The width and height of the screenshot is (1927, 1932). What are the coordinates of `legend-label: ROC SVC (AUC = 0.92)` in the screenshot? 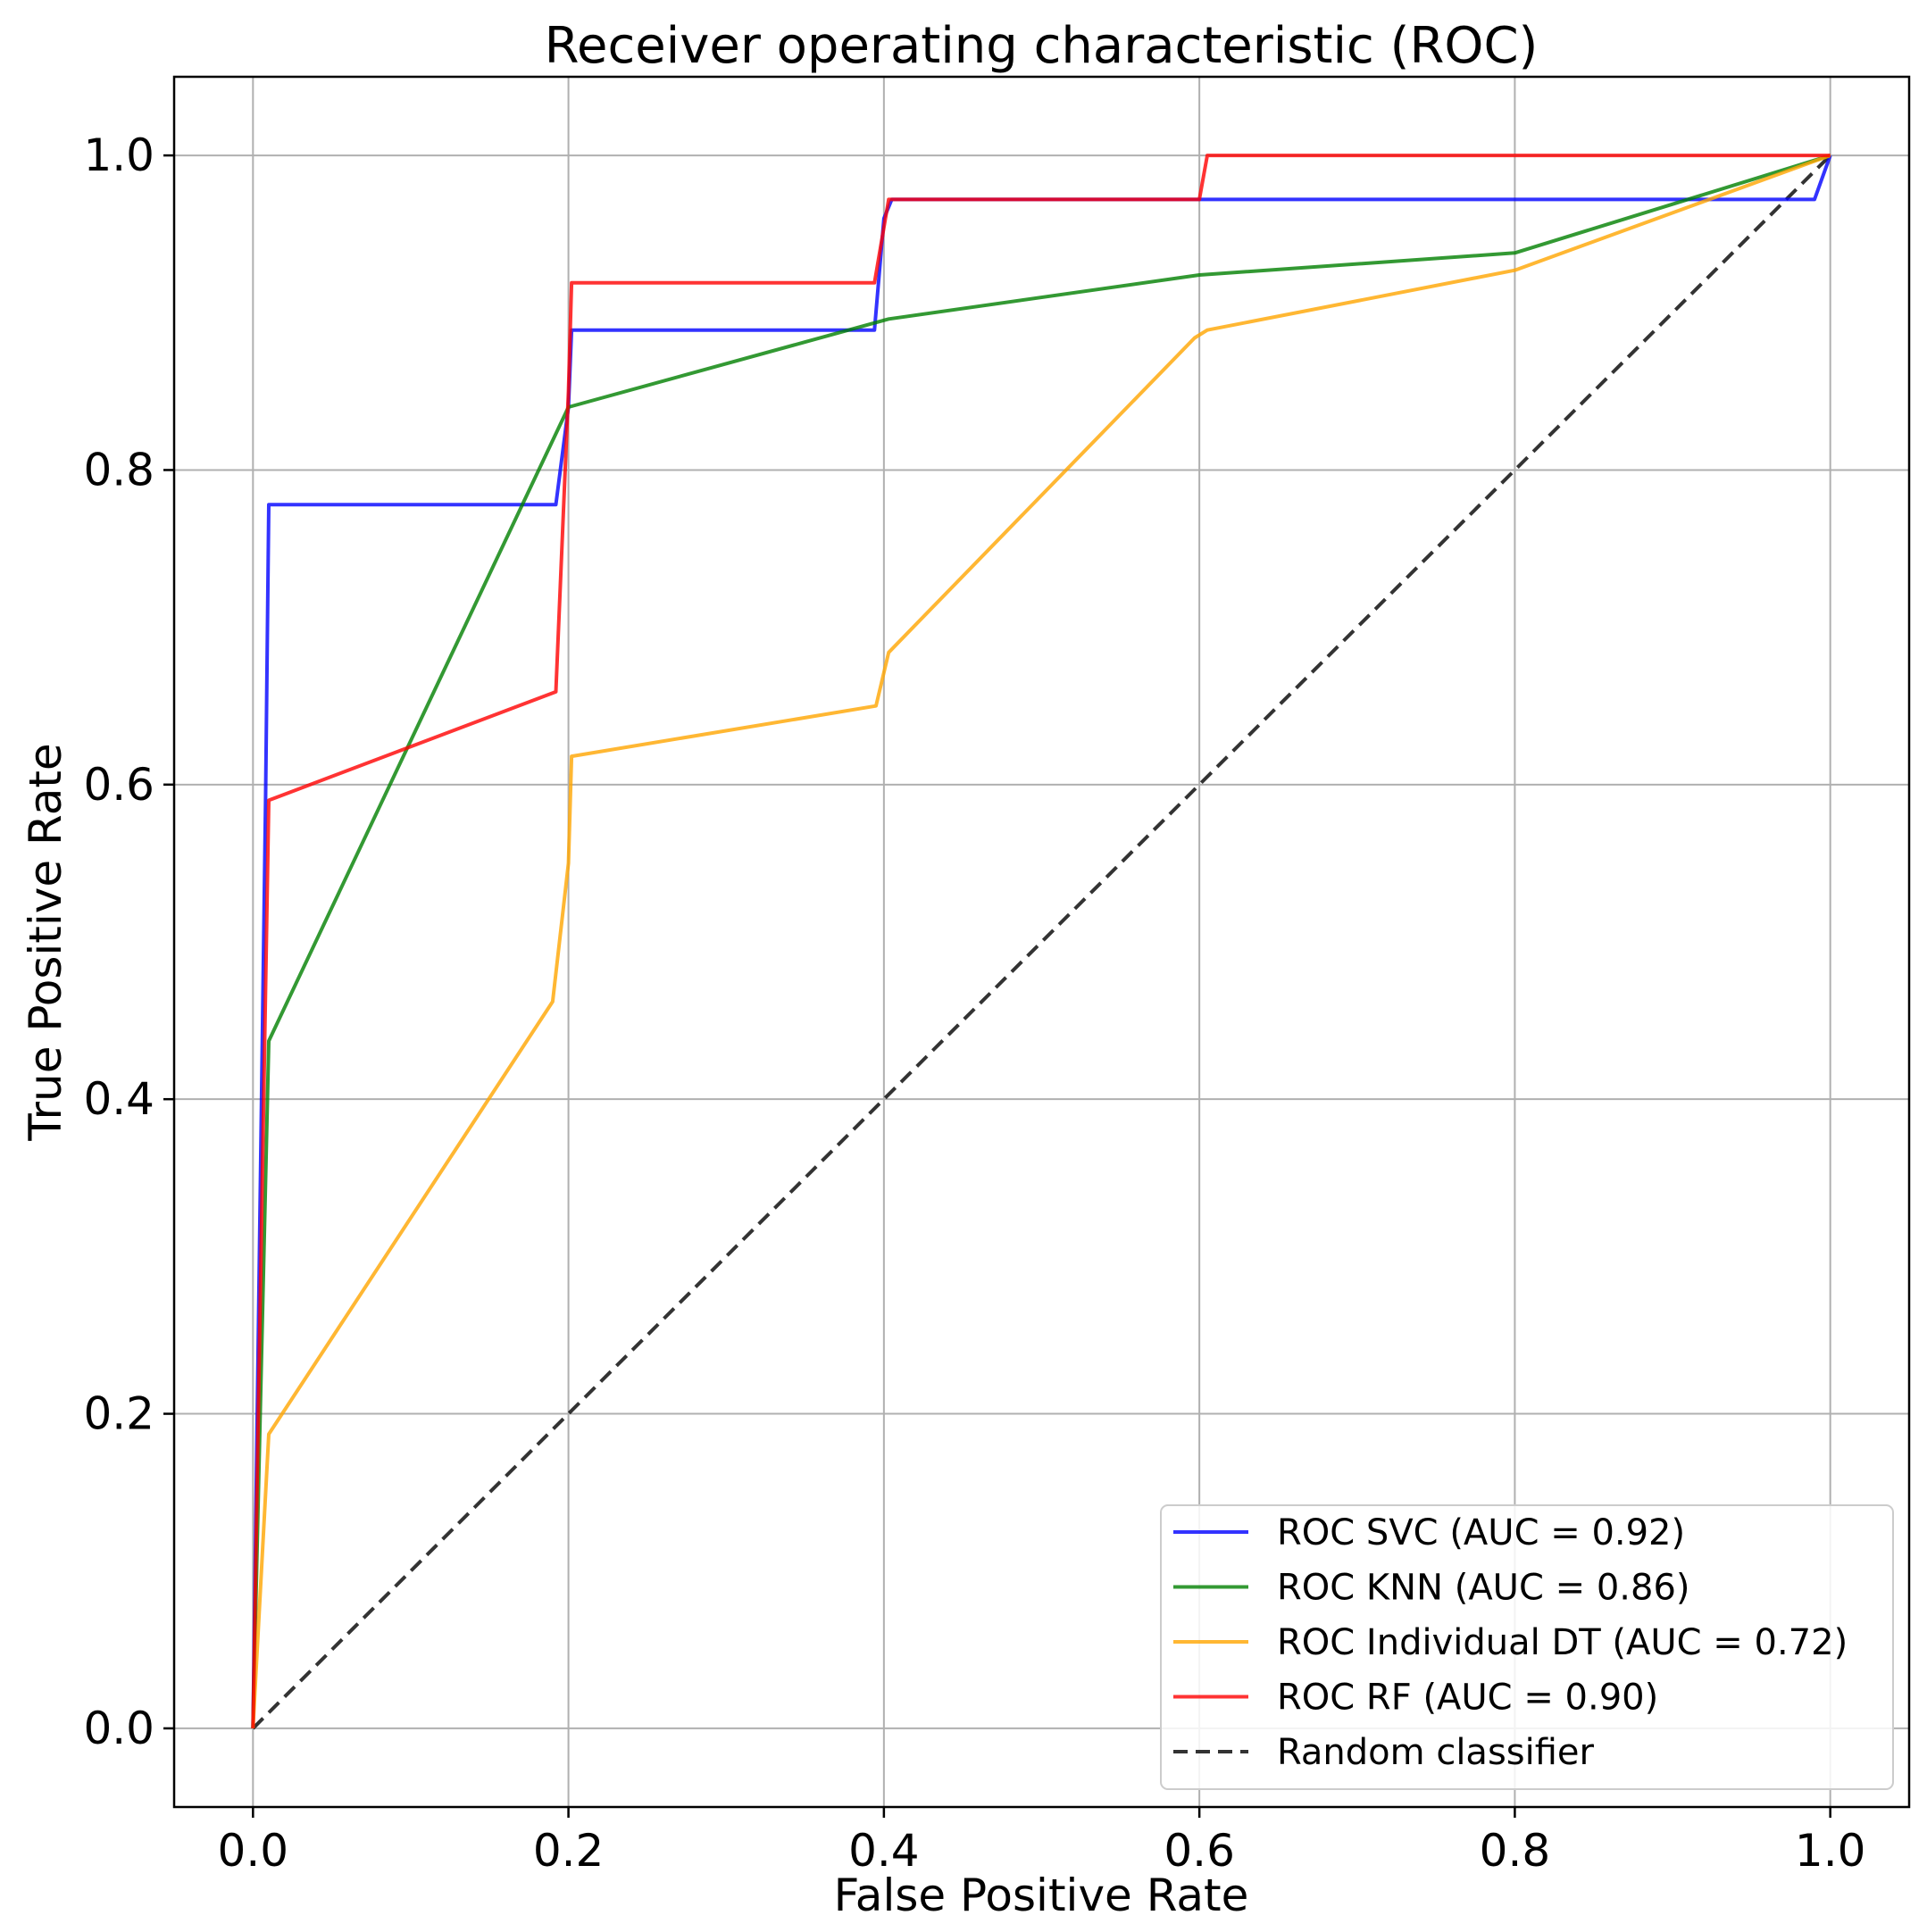 It's located at (1481, 1532).